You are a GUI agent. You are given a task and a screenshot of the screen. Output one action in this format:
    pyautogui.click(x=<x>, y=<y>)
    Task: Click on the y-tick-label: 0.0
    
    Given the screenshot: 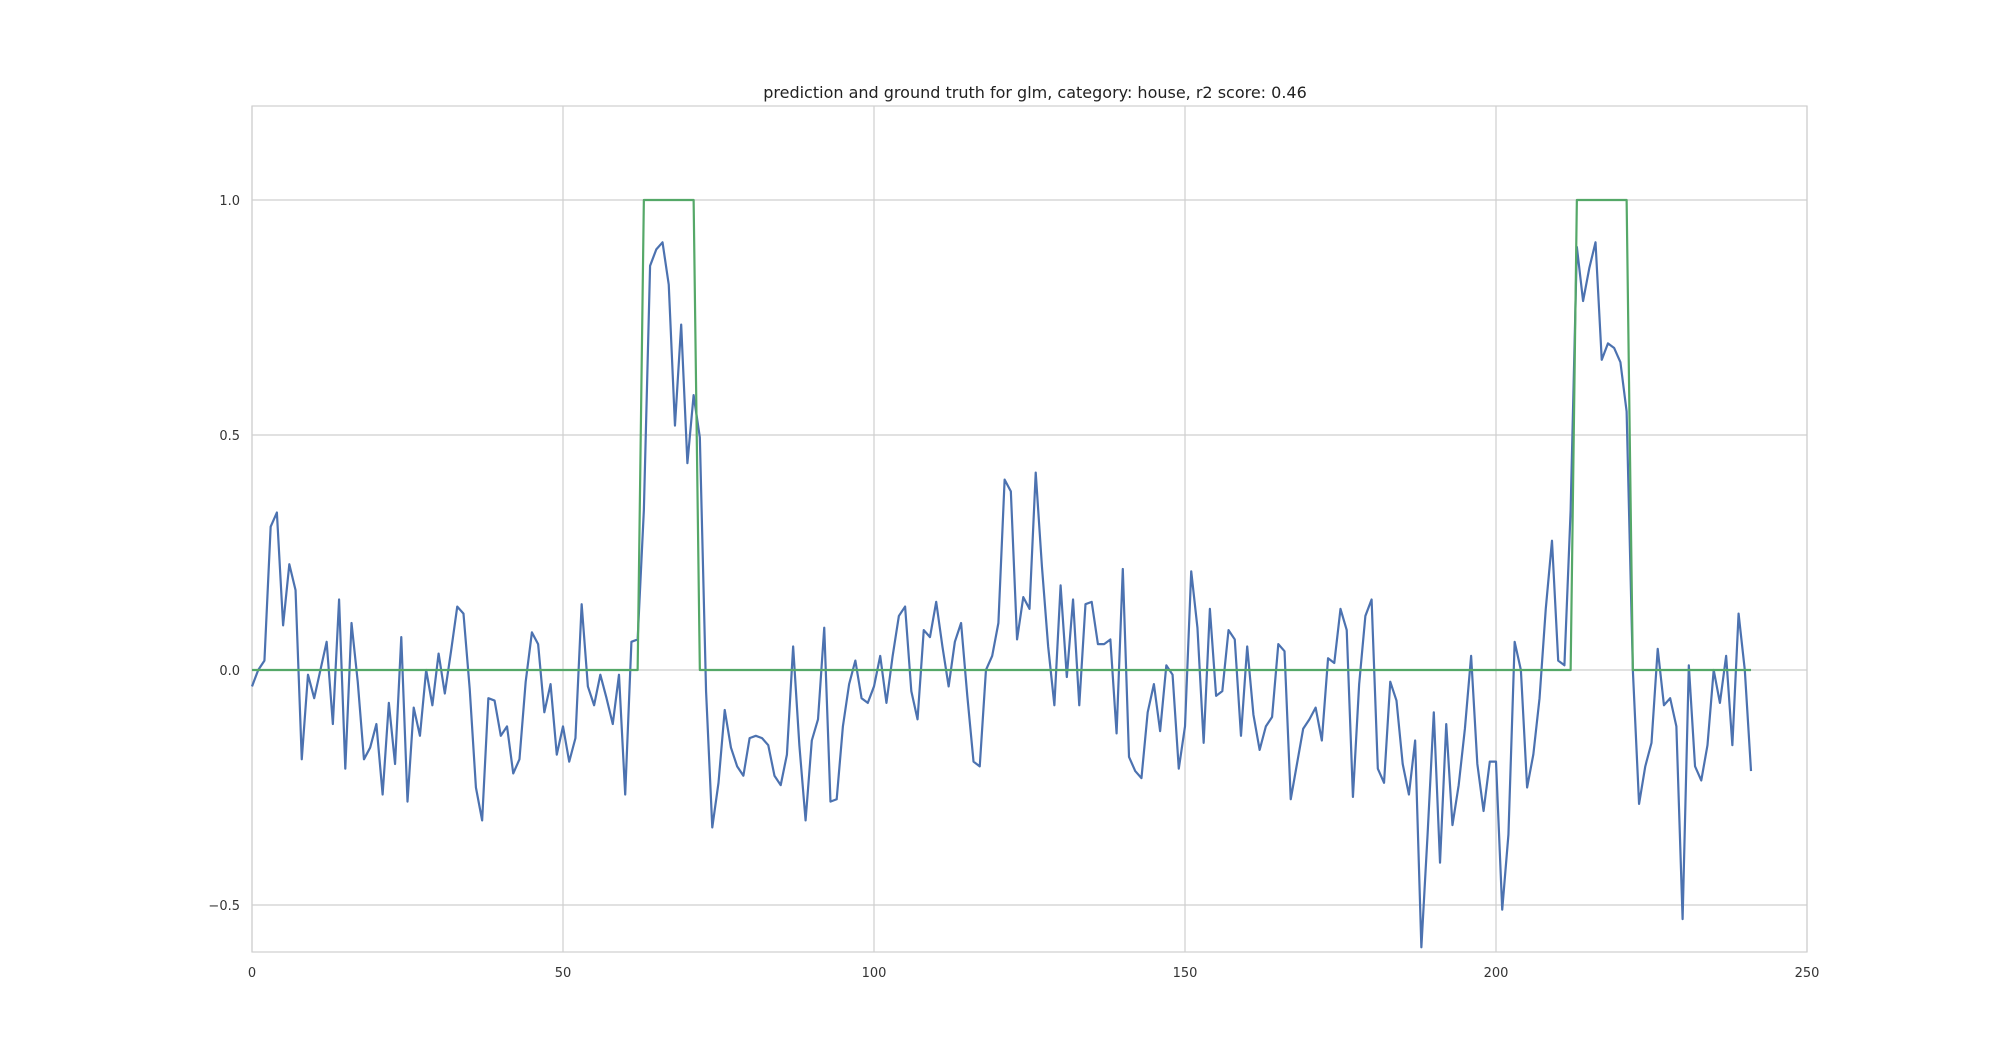 What is the action you would take?
    pyautogui.click(x=229, y=671)
    